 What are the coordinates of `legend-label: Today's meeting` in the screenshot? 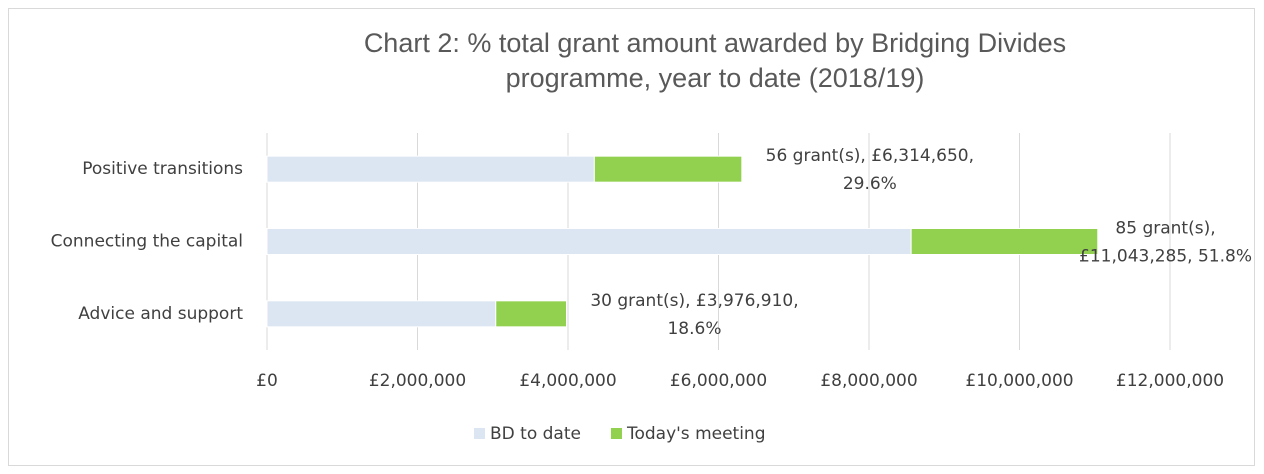 It's located at (696, 434).